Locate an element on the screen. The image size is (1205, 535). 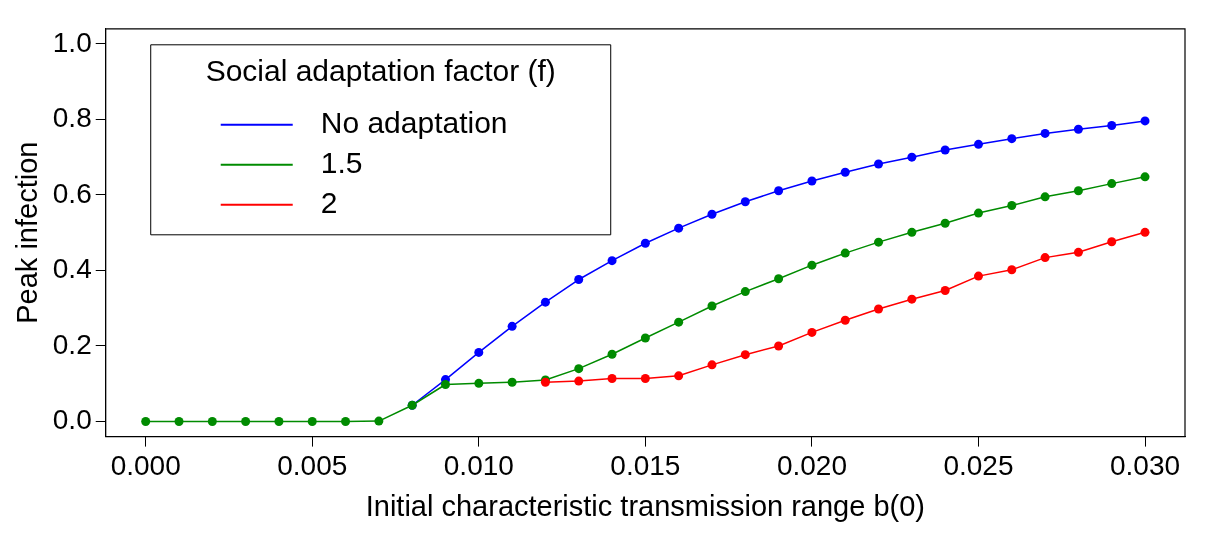
x-tick-label: 0.010 is located at coordinates (478, 466).